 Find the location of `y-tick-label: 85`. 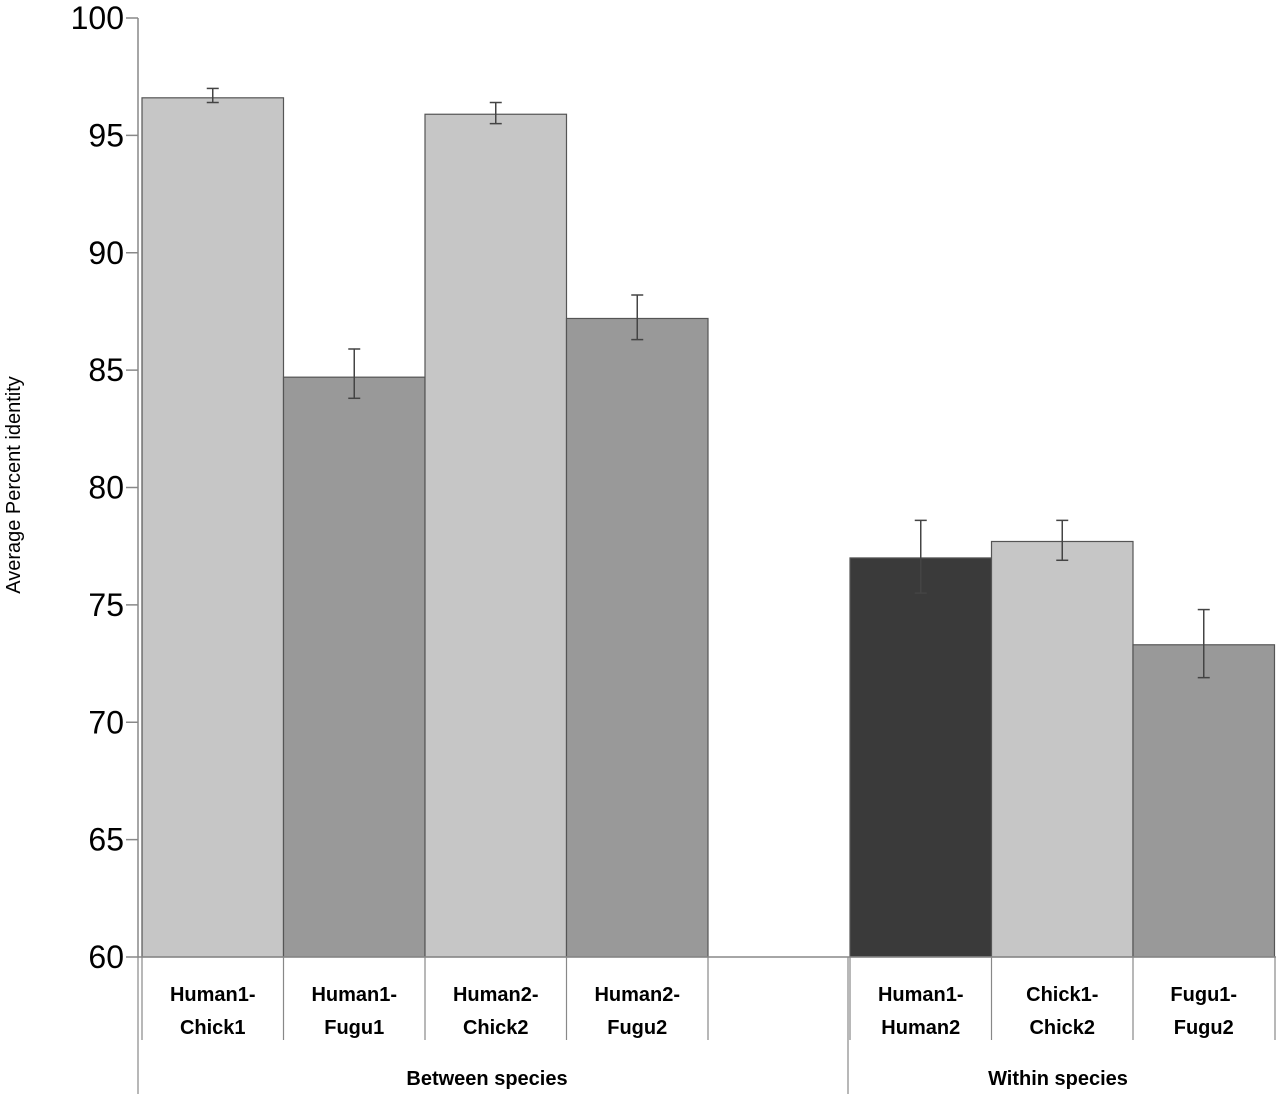

y-tick-label: 85 is located at coordinates (106, 370).